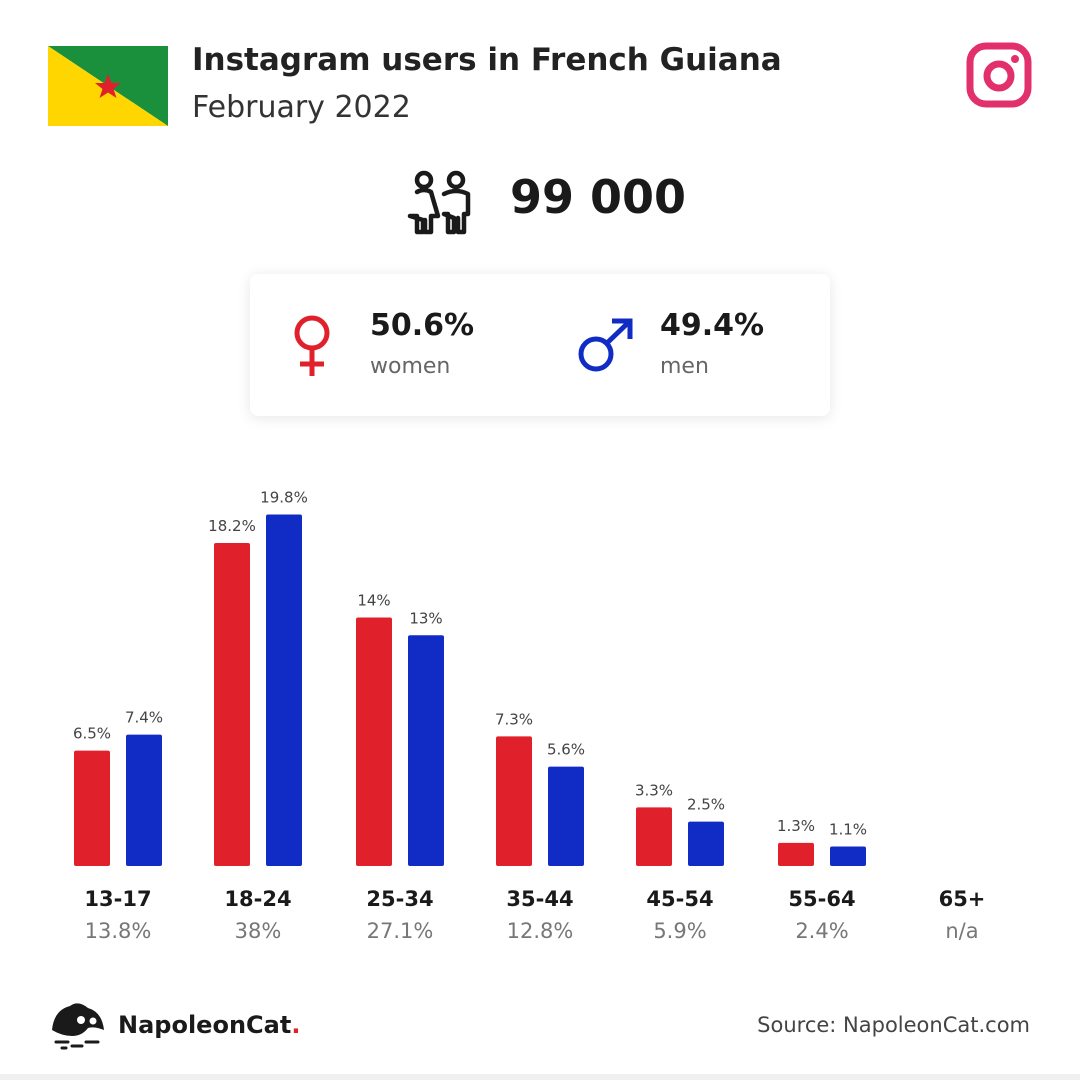 This screenshot has height=1080, width=1080. Describe the element at coordinates (487, 60) in the screenshot. I see `chart-title: Instagram users in French Guiana` at that location.